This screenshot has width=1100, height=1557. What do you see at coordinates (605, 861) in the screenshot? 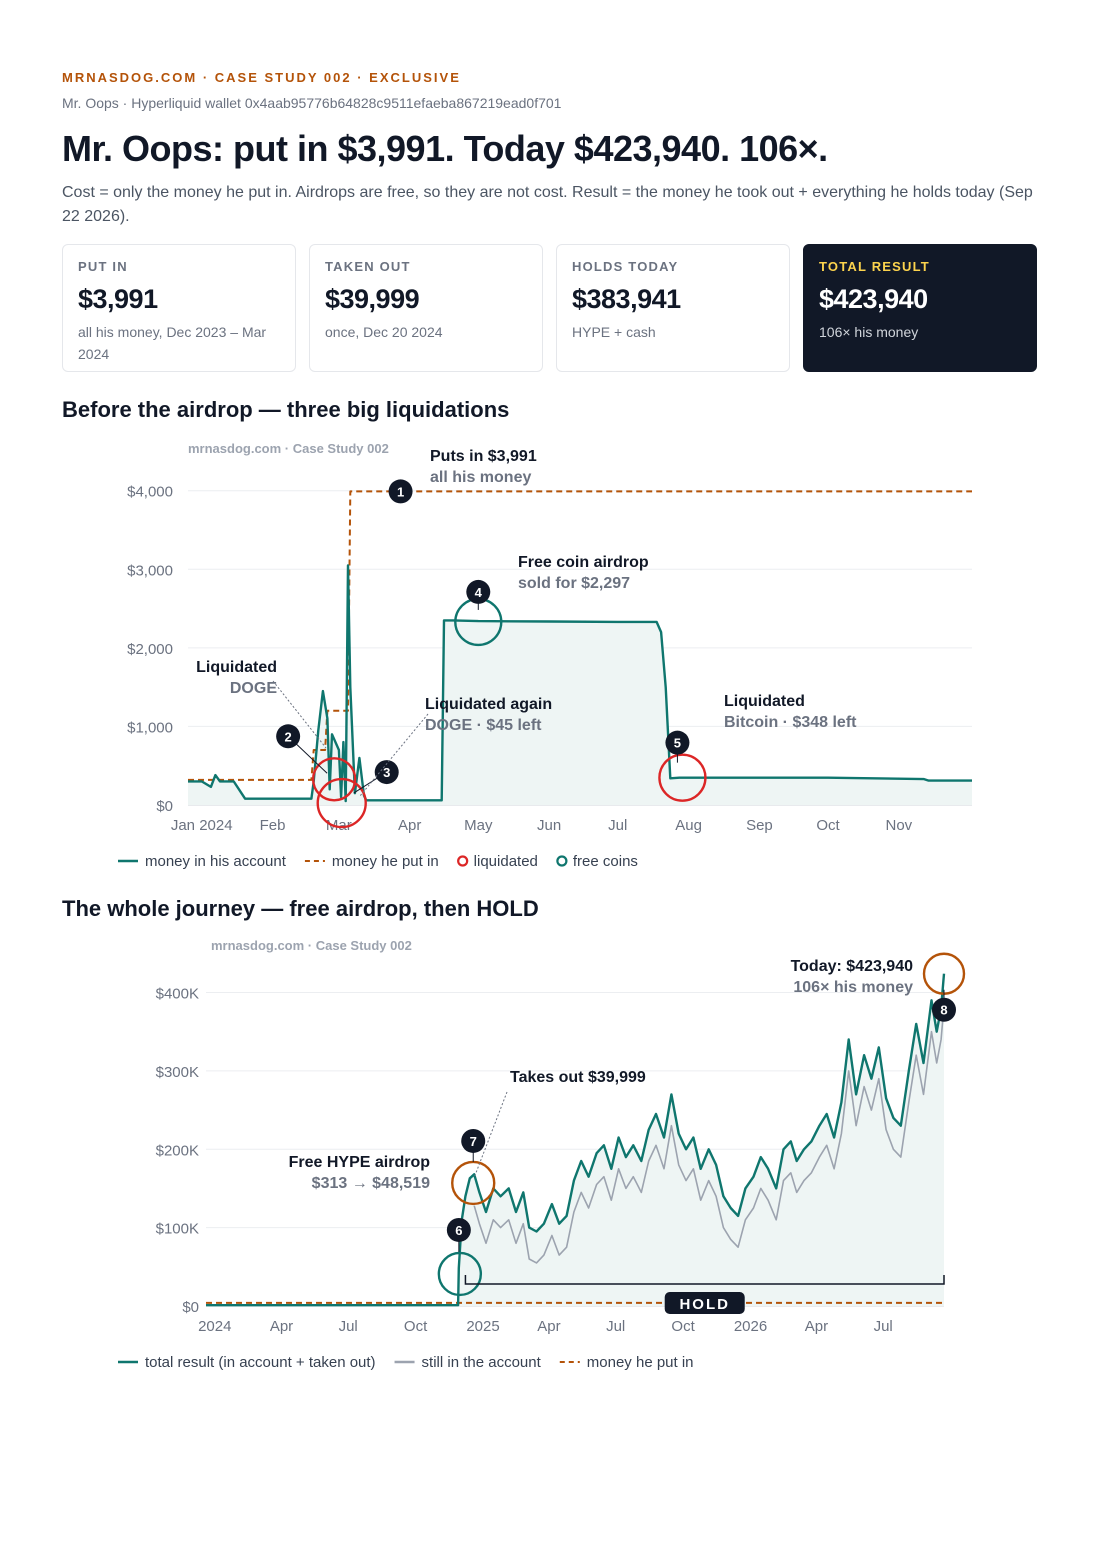
I see `legend-label: free coins` at bounding box center [605, 861].